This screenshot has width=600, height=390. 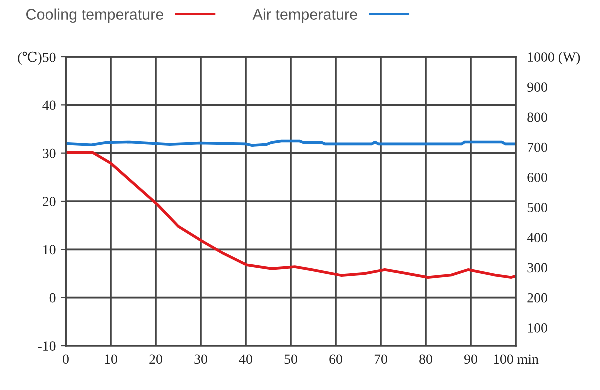 I want to click on y-tick-label: (℃)50, so click(x=37, y=59).